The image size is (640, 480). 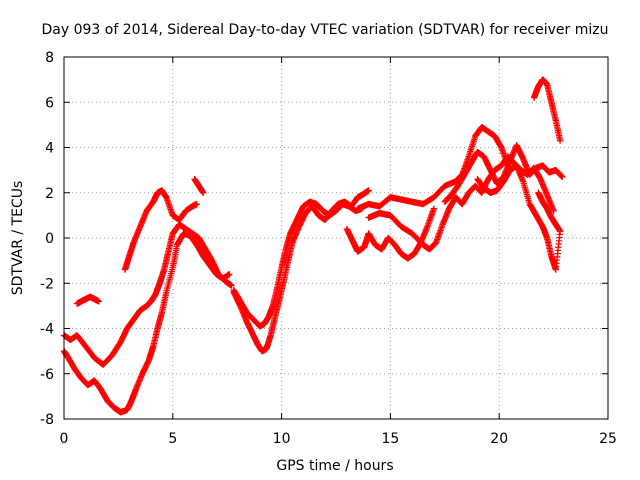 What do you see at coordinates (49, 194) in the screenshot?
I see `y-tick-label: 2` at bounding box center [49, 194].